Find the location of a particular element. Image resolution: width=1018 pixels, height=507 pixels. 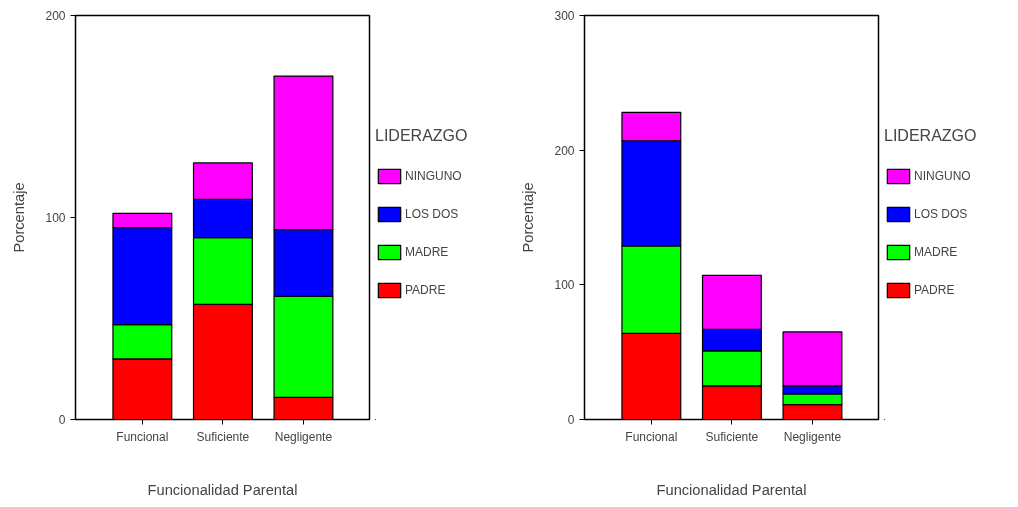

y-tick-label: 300 is located at coordinates (564, 16).